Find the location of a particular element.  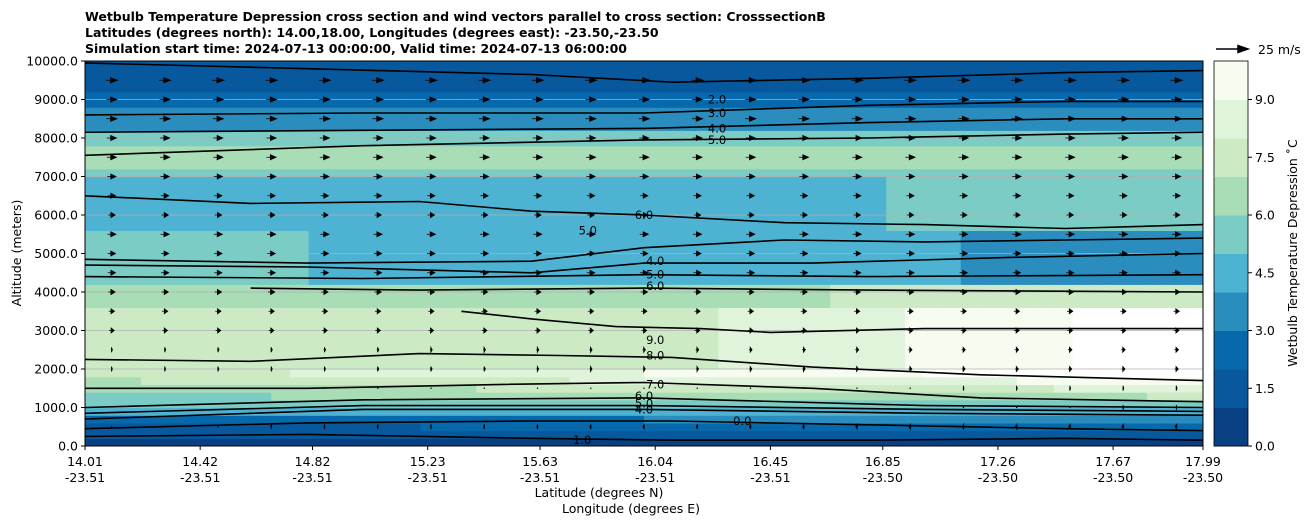

colorbar-tick-label: 0.0 is located at coordinates (1265, 446).